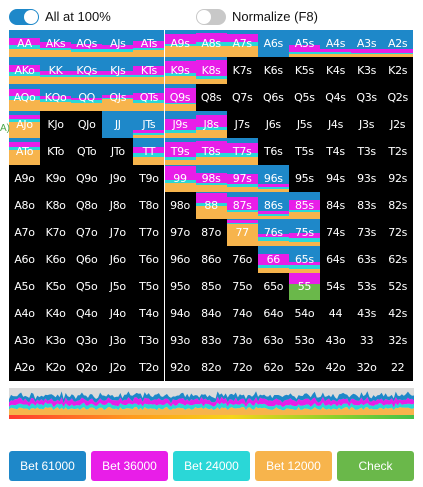  What do you see at coordinates (118, 286) in the screenshot?
I see `hand-cell: J5o` at bounding box center [118, 286].